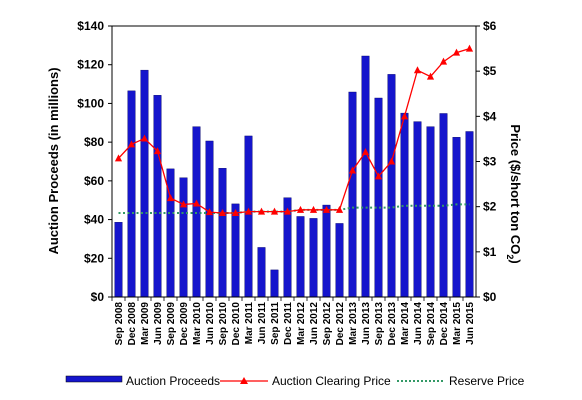  What do you see at coordinates (418, 323) in the screenshot?
I see `x-tick-label: Jun 2014` at bounding box center [418, 323].